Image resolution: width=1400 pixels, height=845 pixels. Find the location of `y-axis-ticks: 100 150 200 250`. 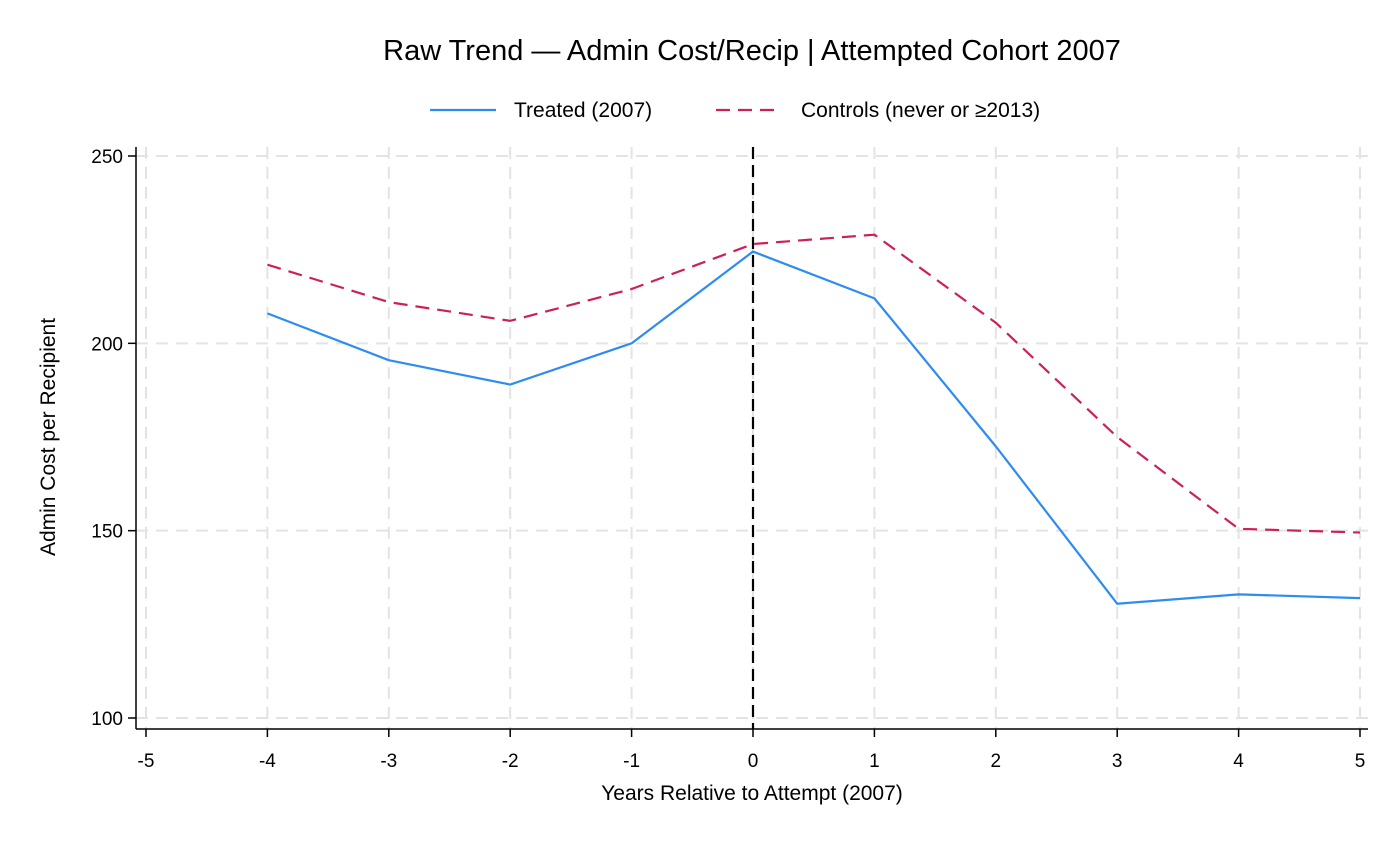

y-axis-ticks: 100 150 200 250 is located at coordinates (113, 438).